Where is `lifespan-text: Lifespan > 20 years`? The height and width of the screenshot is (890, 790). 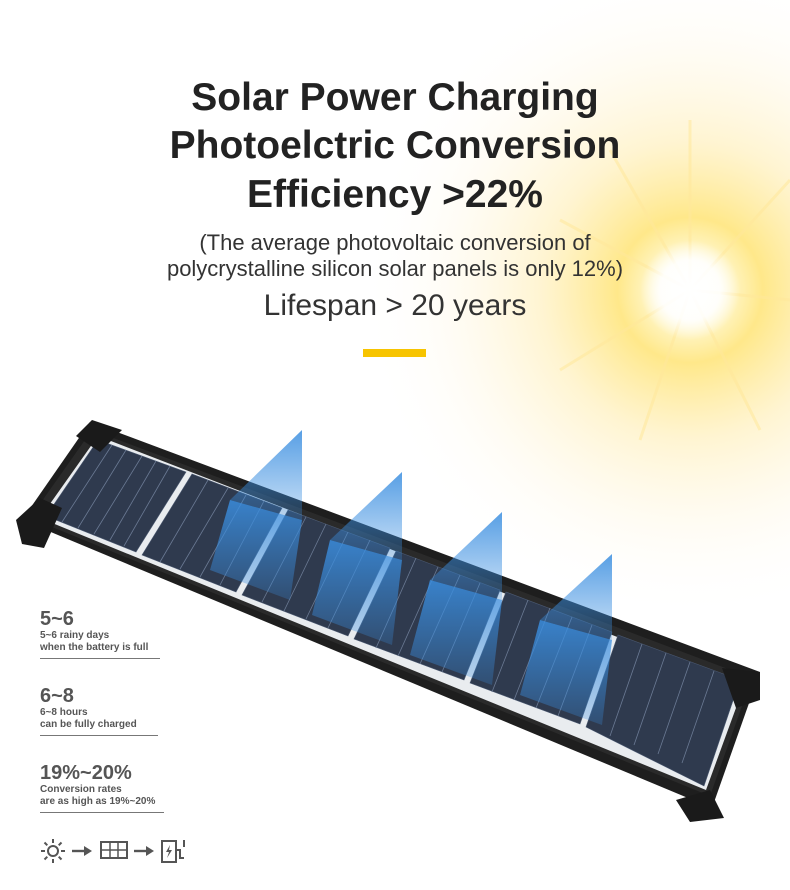
lifespan-text: Lifespan > 20 years is located at coordinates (395, 305).